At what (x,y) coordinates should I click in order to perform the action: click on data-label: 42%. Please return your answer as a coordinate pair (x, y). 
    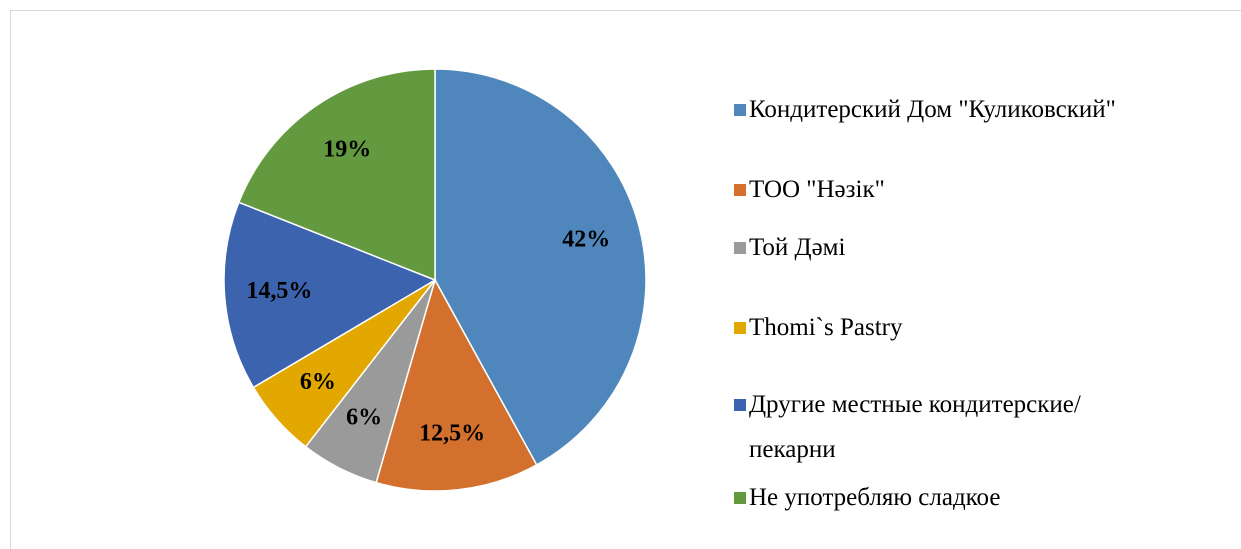
    Looking at the image, I should click on (586, 240).